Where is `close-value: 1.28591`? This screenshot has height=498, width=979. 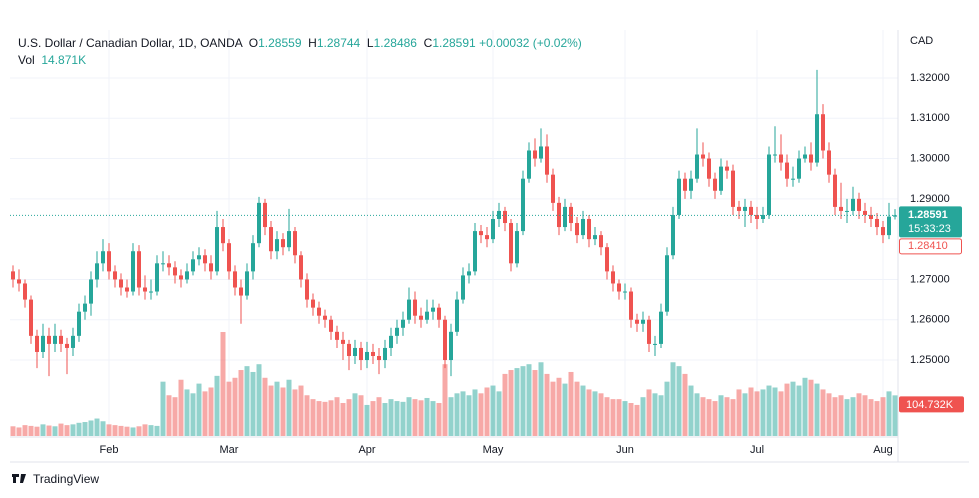
close-value: 1.28591 is located at coordinates (454, 43).